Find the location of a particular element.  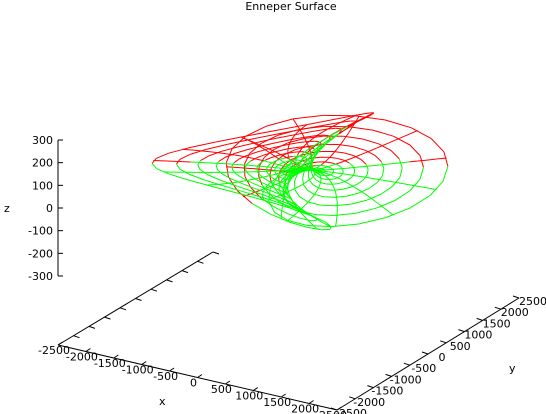

y-axis-label: y is located at coordinates (512, 368).